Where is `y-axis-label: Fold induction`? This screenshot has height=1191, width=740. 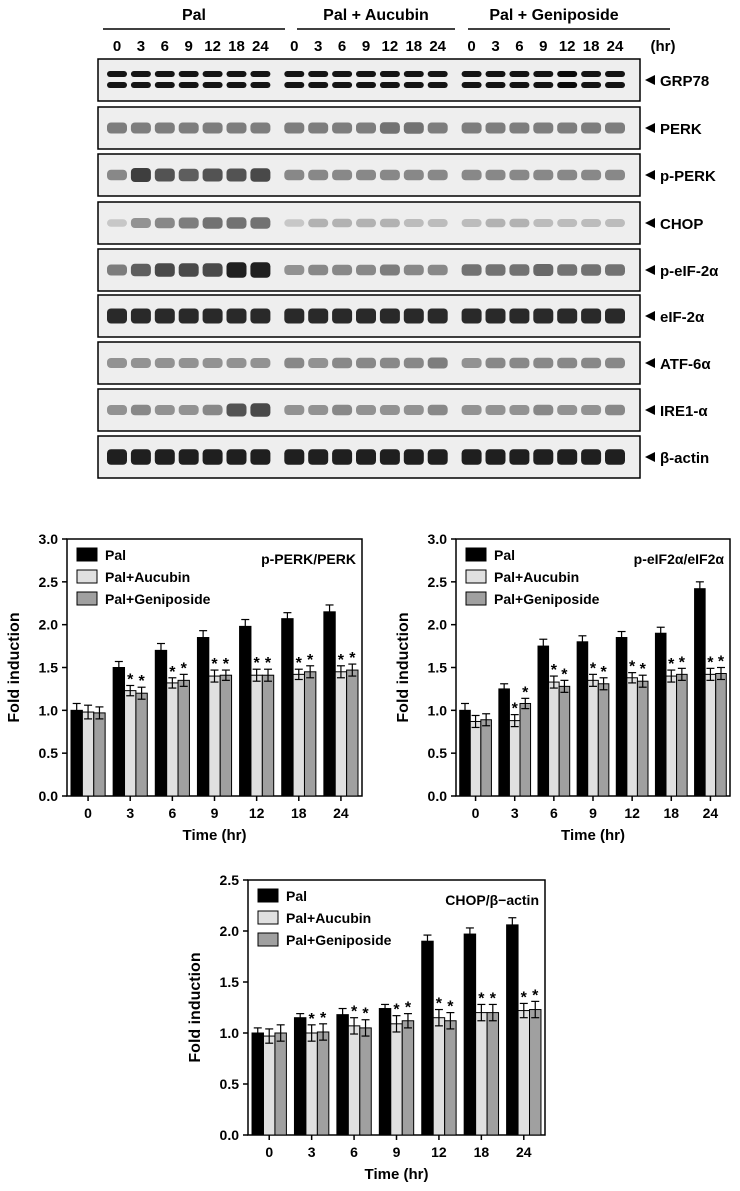 y-axis-label: Fold induction is located at coordinates (195, 1007).